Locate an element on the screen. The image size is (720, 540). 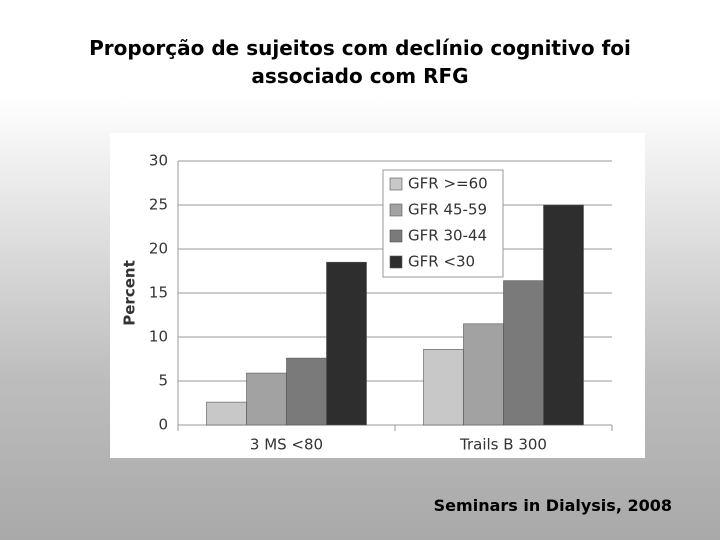
y-axis-label: Percent is located at coordinates (130, 292).